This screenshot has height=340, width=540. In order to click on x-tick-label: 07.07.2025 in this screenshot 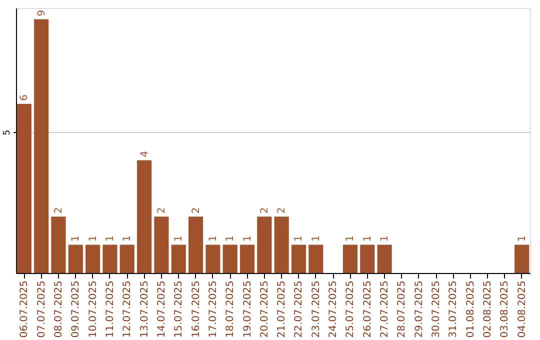, I will do `click(42, 309)`.